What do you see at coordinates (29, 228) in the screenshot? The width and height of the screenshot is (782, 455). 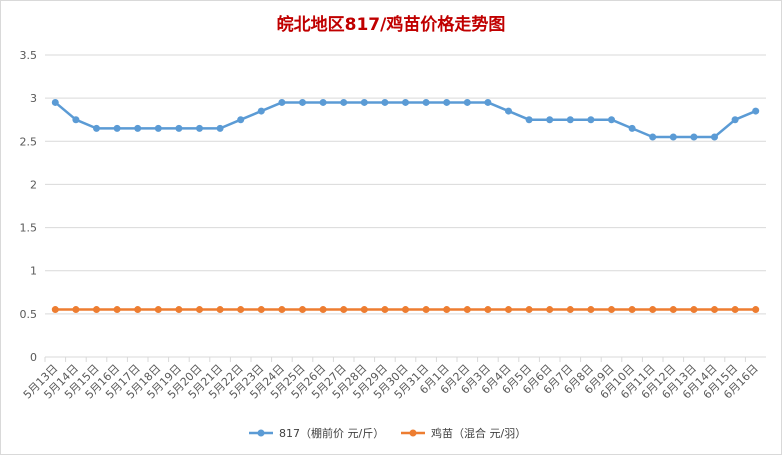 I see `y-tick-label: 1.5` at bounding box center [29, 228].